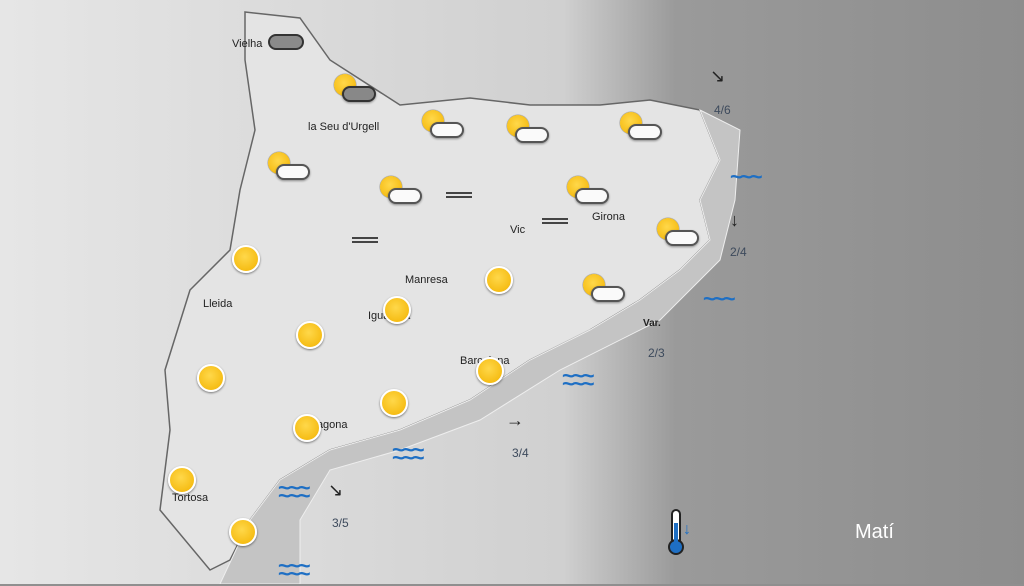 This screenshot has height=586, width=1024. I want to click on city-label: Manresa, so click(426, 280).